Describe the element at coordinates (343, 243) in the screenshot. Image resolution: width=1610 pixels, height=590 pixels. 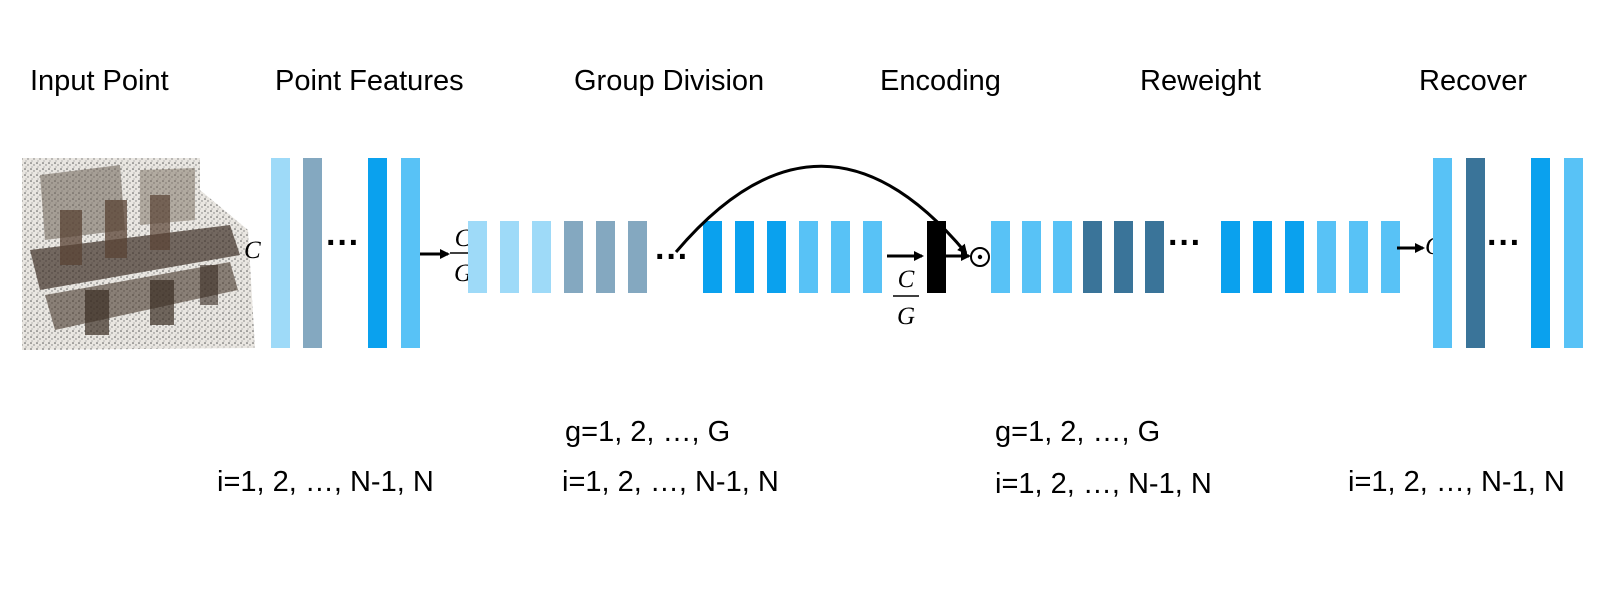
I see `ellipsis-point-features: ···` at that location.